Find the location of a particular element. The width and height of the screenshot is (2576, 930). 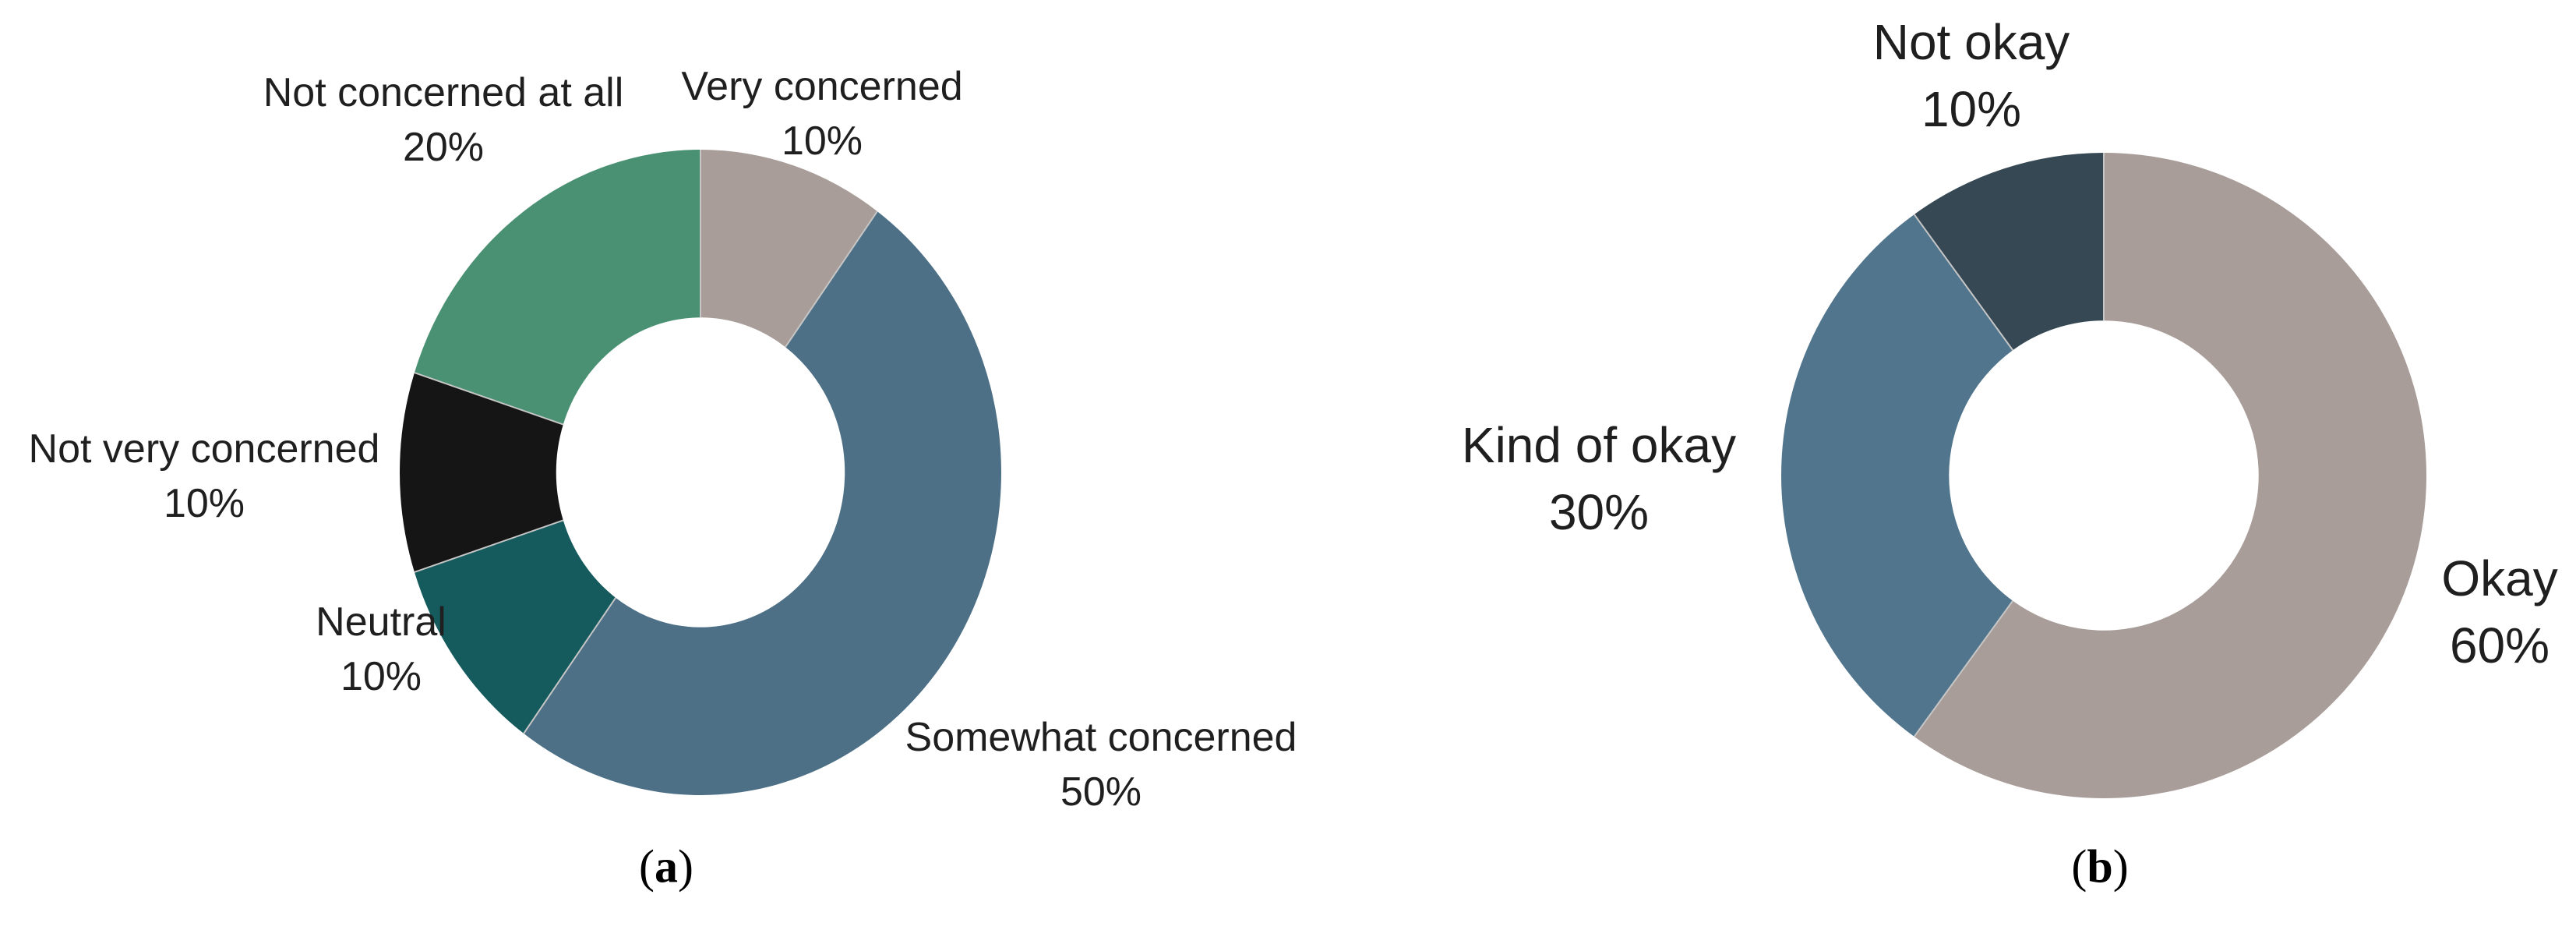

slice-percent-text: 60% is located at coordinates (2499, 645).